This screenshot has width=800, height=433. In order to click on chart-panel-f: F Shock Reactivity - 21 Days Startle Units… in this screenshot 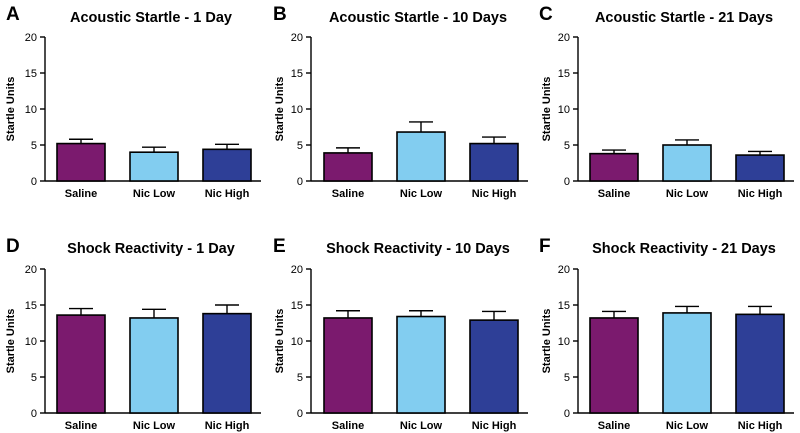, I will do `click(666, 334)`.